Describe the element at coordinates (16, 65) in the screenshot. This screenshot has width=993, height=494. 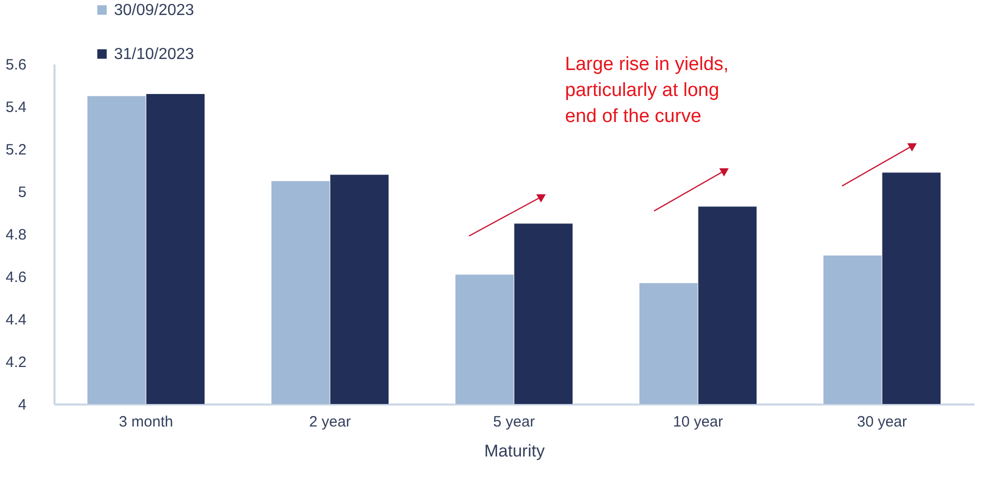
I see `y-tick-label: 5.6` at that location.